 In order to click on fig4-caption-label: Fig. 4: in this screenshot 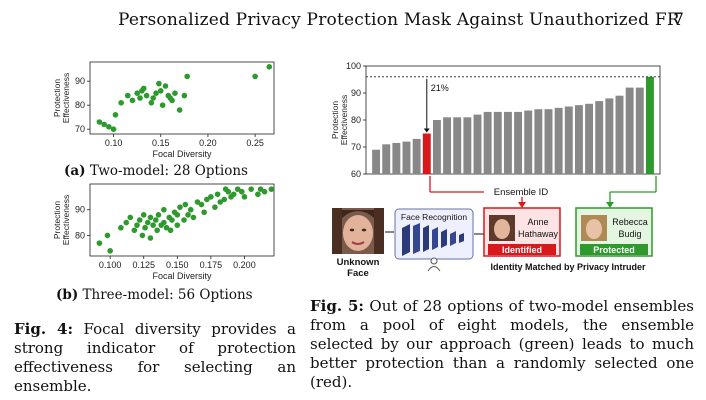, I will do `click(44, 329)`.